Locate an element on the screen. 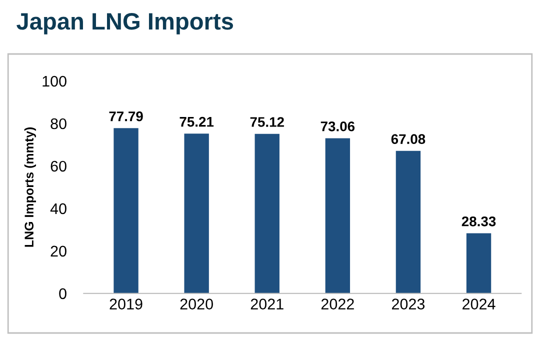  x-tick-label: 2019 is located at coordinates (126, 304).